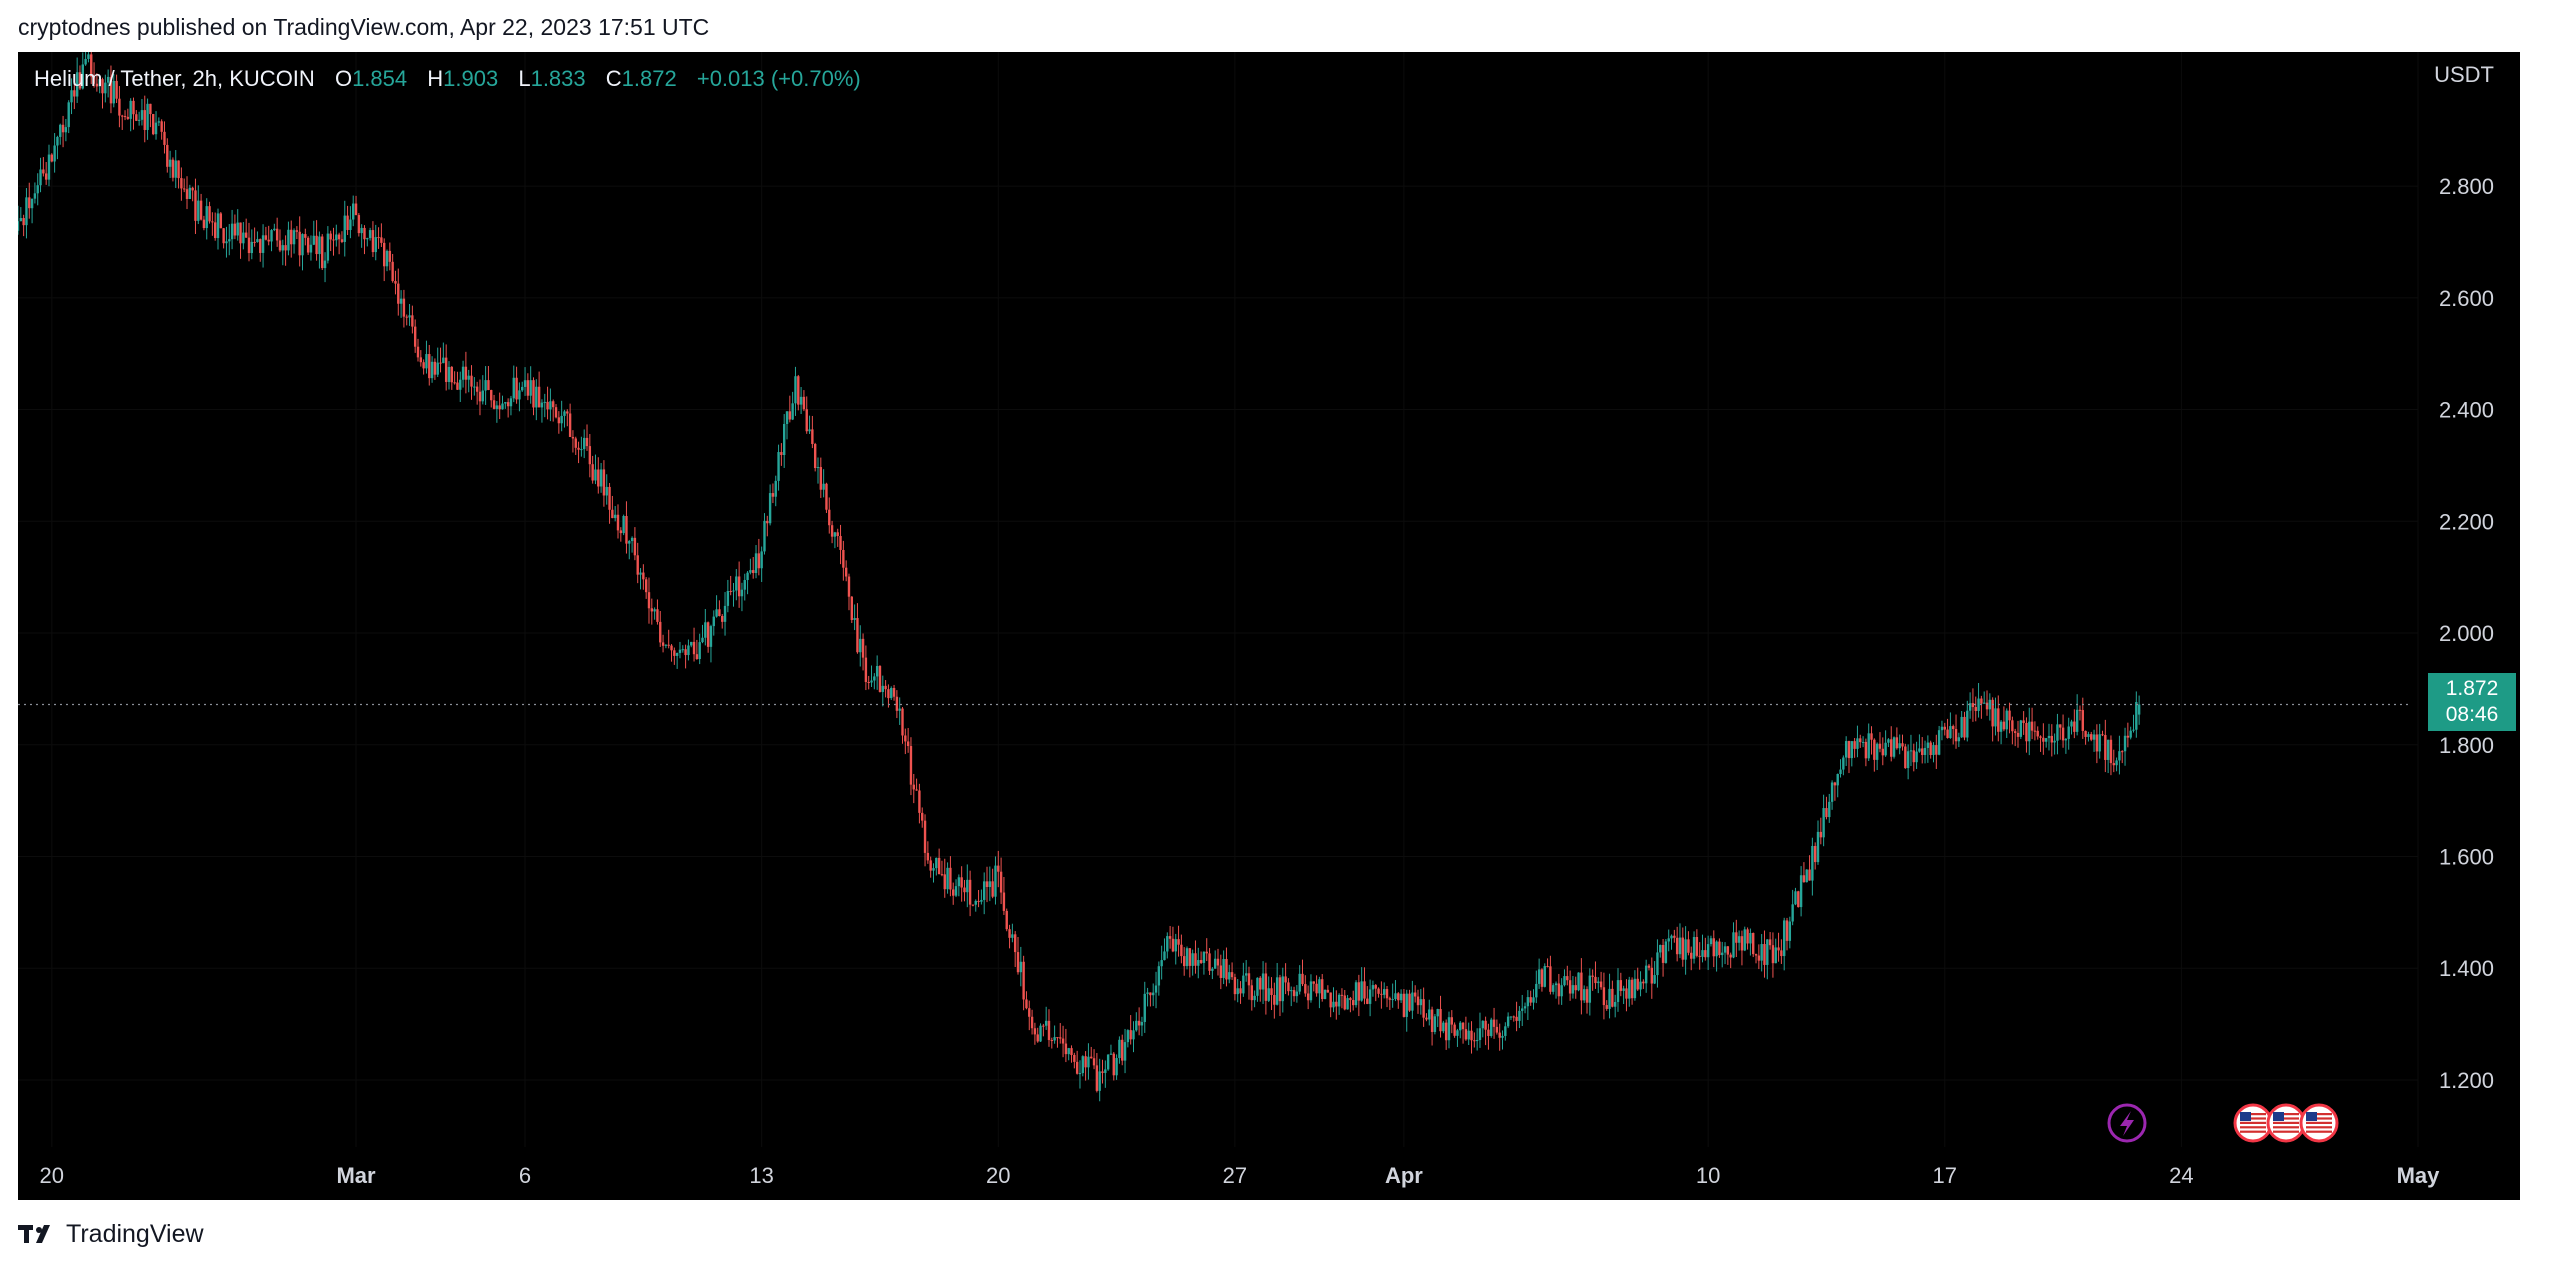  Describe the element at coordinates (52, 1175) in the screenshot. I see `time-axis-tick: 20` at that location.